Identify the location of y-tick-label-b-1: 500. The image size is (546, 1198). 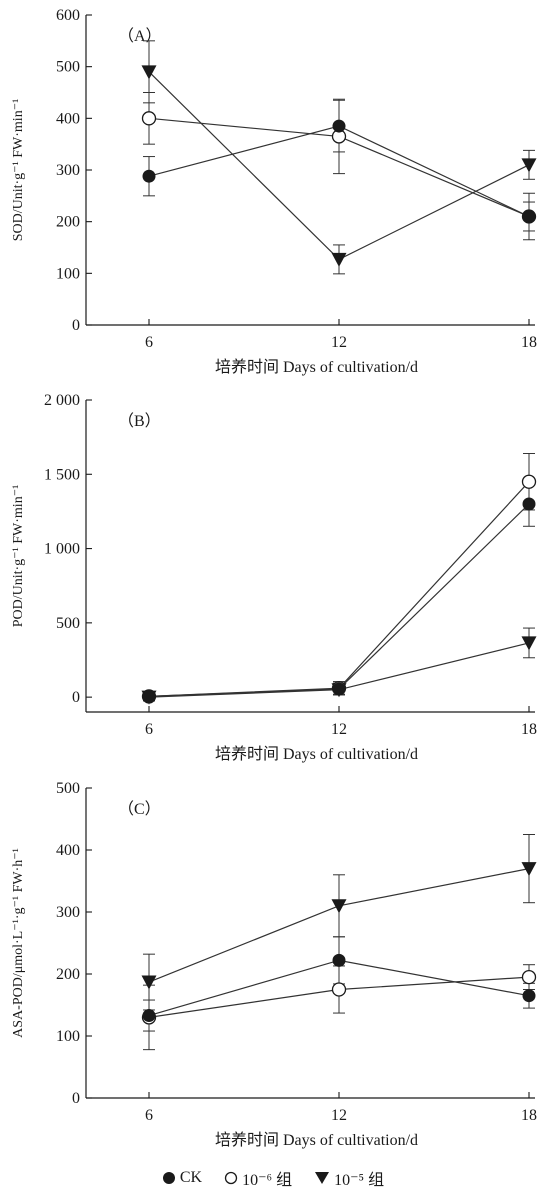
(68, 623).